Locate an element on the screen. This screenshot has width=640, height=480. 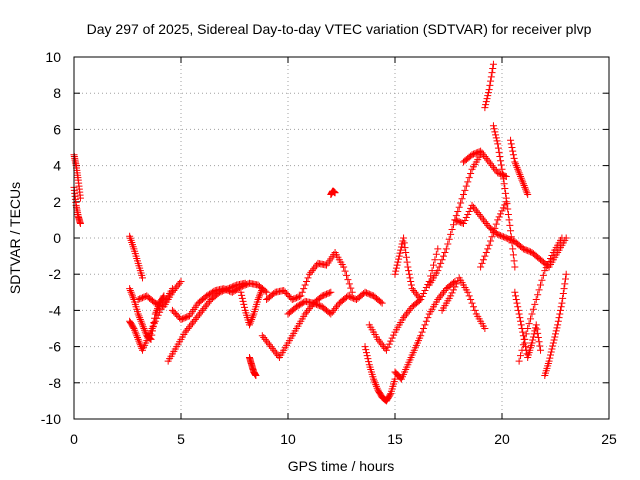
series-sat-t is located at coordinates (463, 303).